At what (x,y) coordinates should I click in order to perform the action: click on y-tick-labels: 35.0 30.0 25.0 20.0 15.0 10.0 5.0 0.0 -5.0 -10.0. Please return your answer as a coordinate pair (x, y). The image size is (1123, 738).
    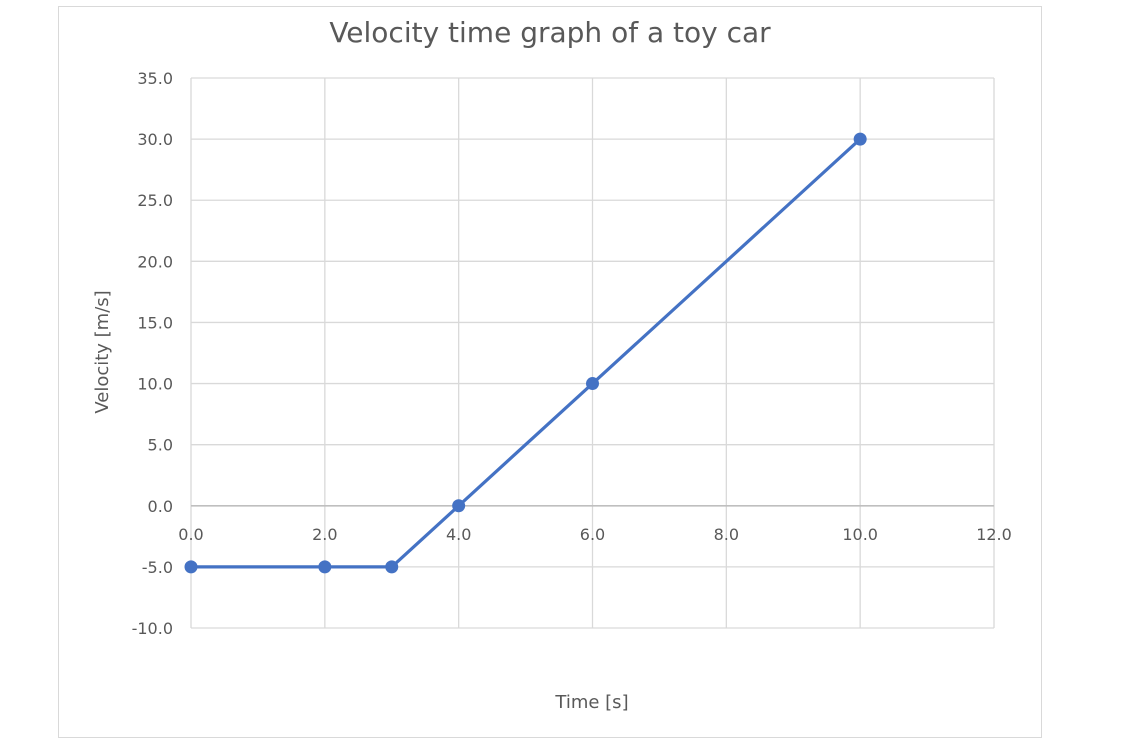
    Looking at the image, I should click on (152, 353).